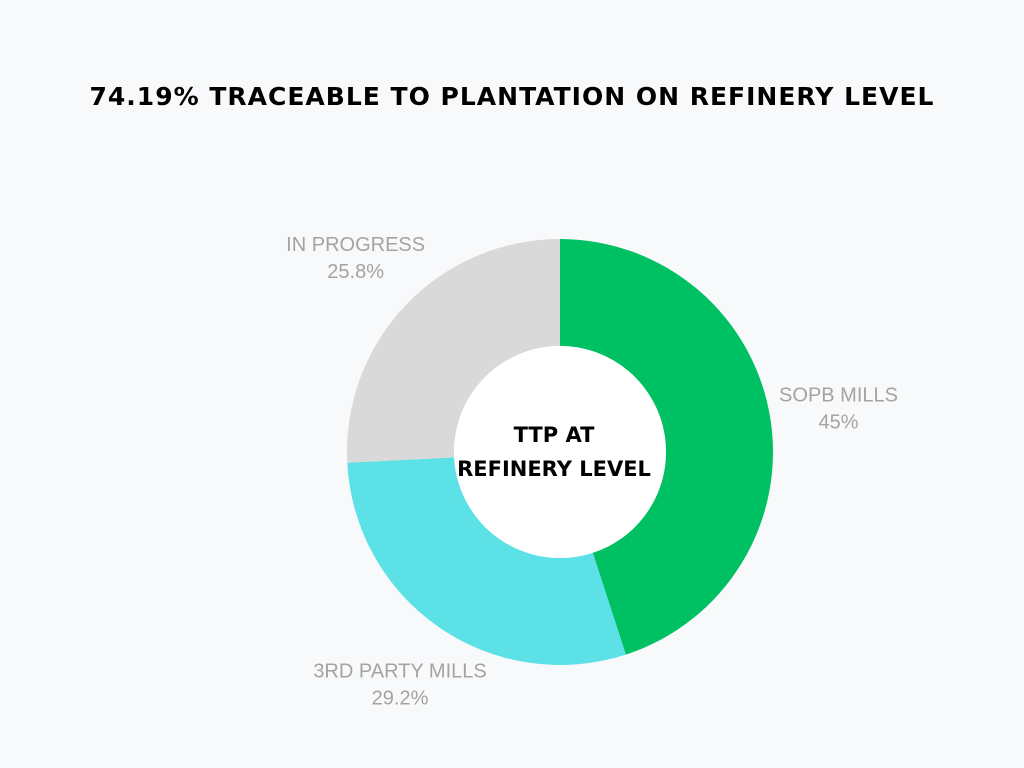  Describe the element at coordinates (554, 452) in the screenshot. I see `center-label: TTP AT REFINERY LEVEL` at that location.